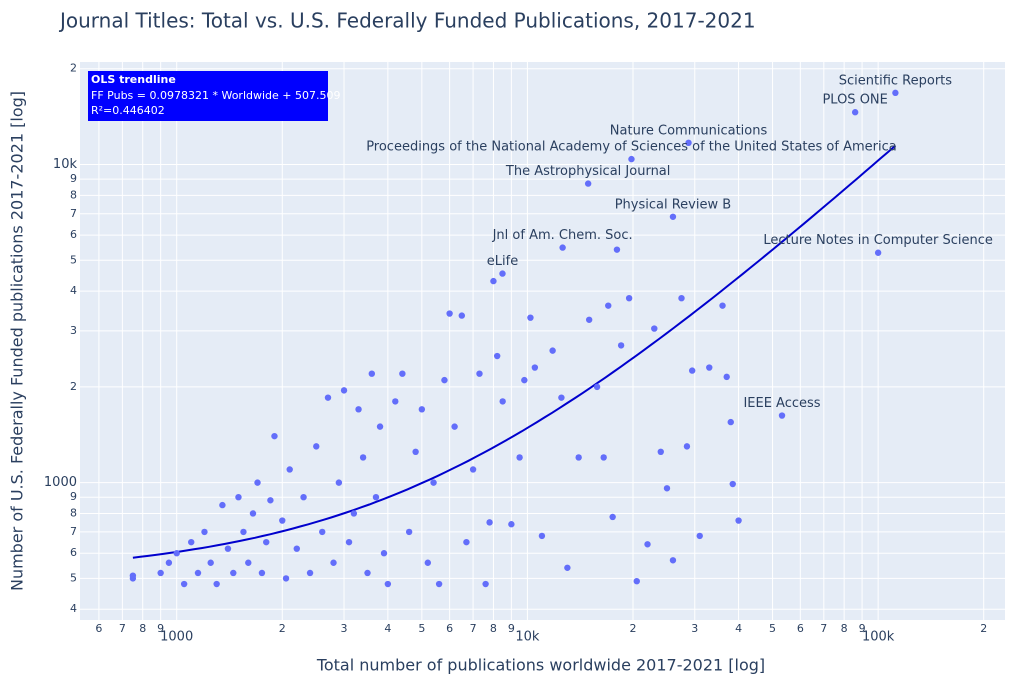 The height and width of the screenshot is (691, 1020). I want to click on point-label: PLOS ONE, so click(854, 100).